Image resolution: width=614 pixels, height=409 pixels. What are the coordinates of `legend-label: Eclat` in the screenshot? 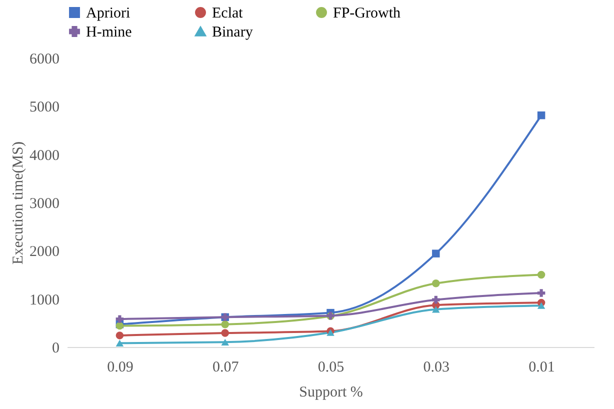 It's located at (228, 14).